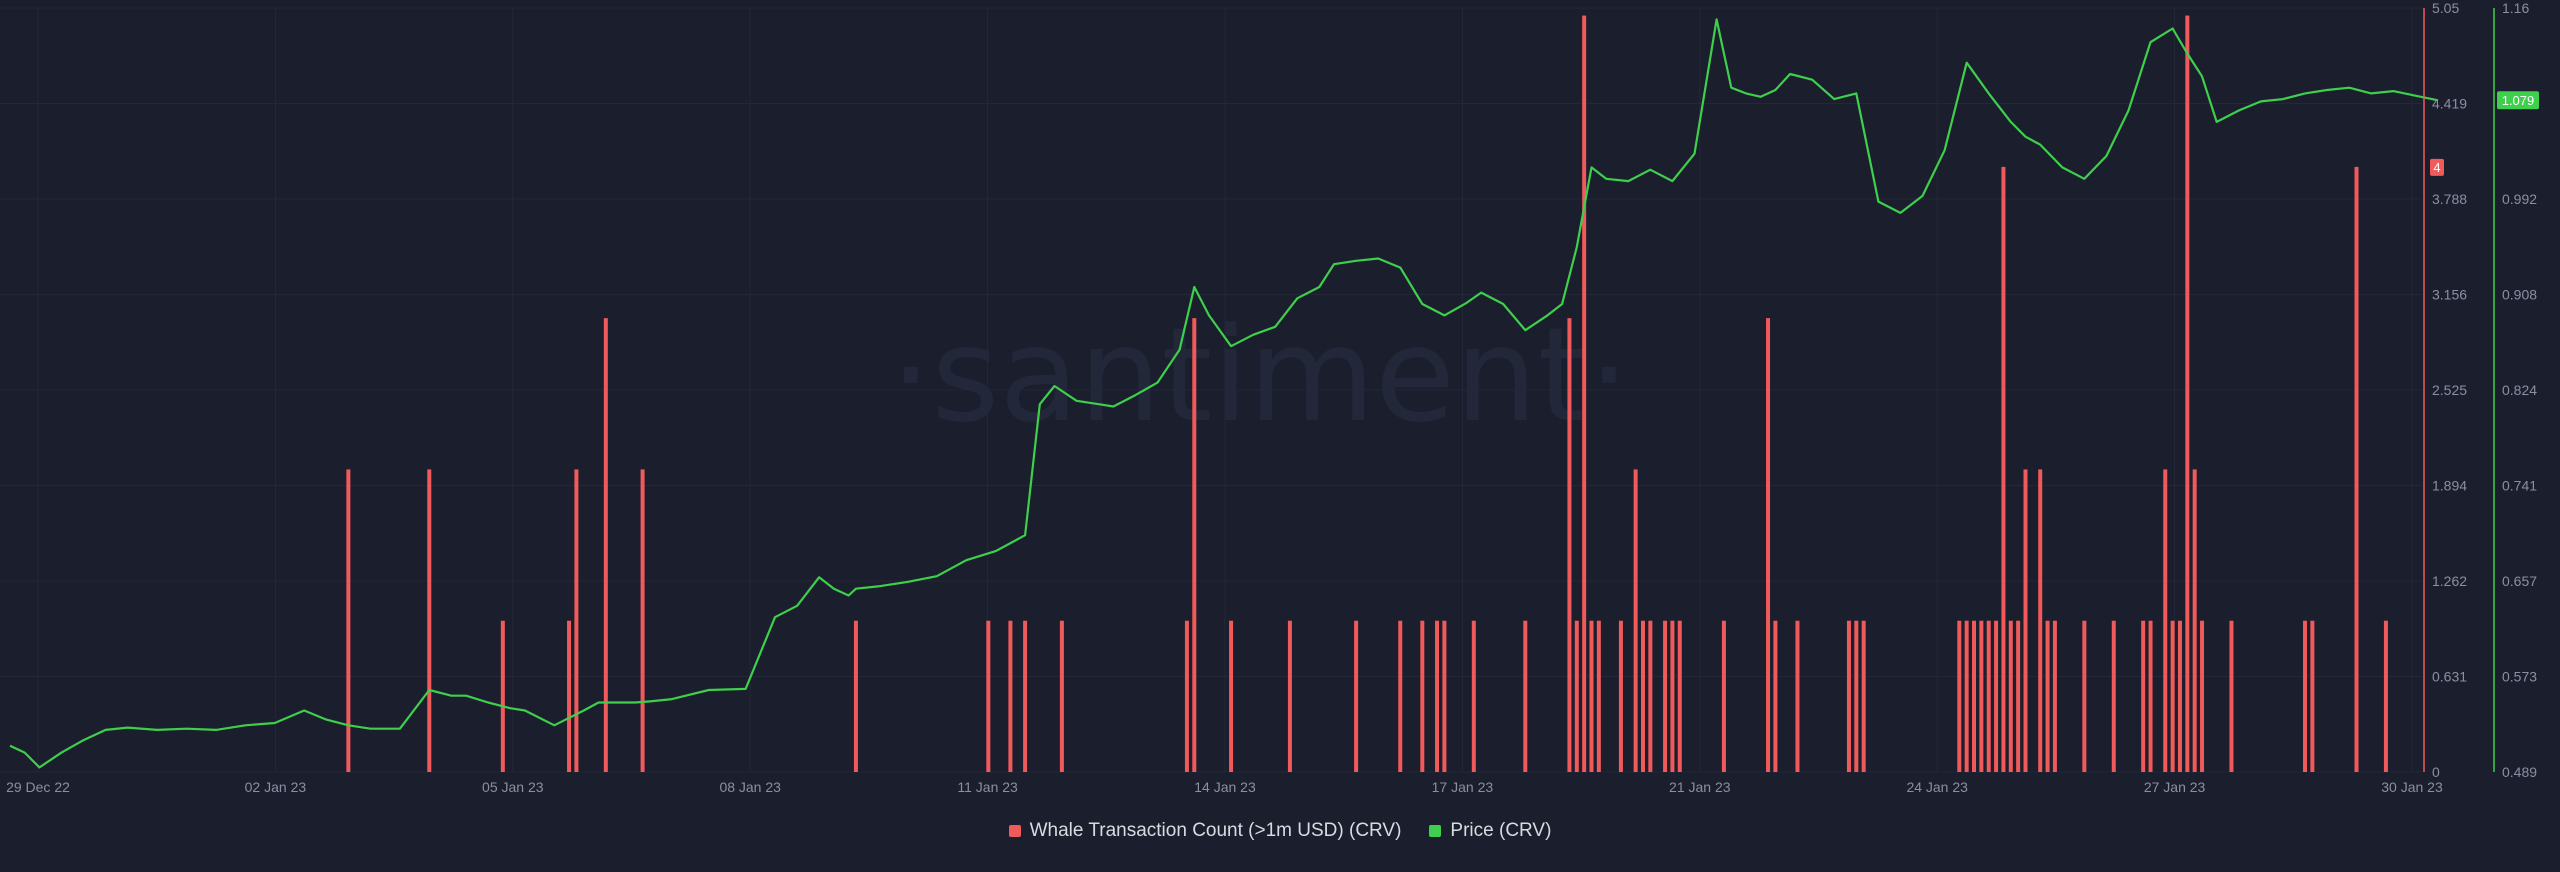  Describe the element at coordinates (2519, 581) in the screenshot. I see `right-axis-tick-label: 0.657` at that location.